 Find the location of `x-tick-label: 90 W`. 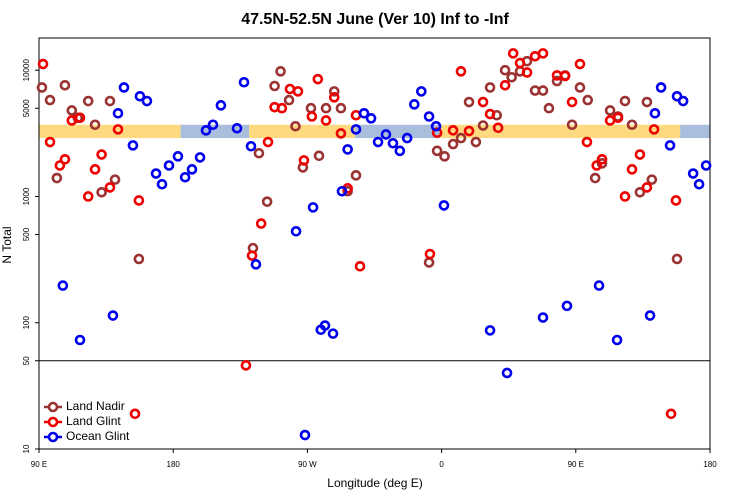

x-tick-label: 90 W is located at coordinates (307, 464).